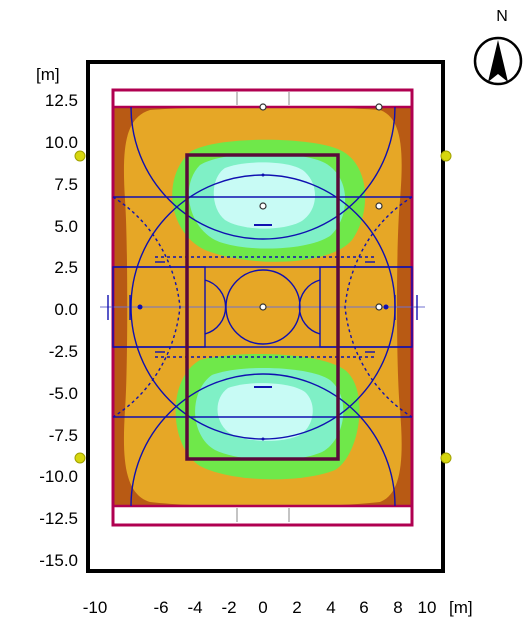  I want to click on x-axis-ticks: -10 -6 -4 -2 0 2 4 6 8 10, so click(260, 607).